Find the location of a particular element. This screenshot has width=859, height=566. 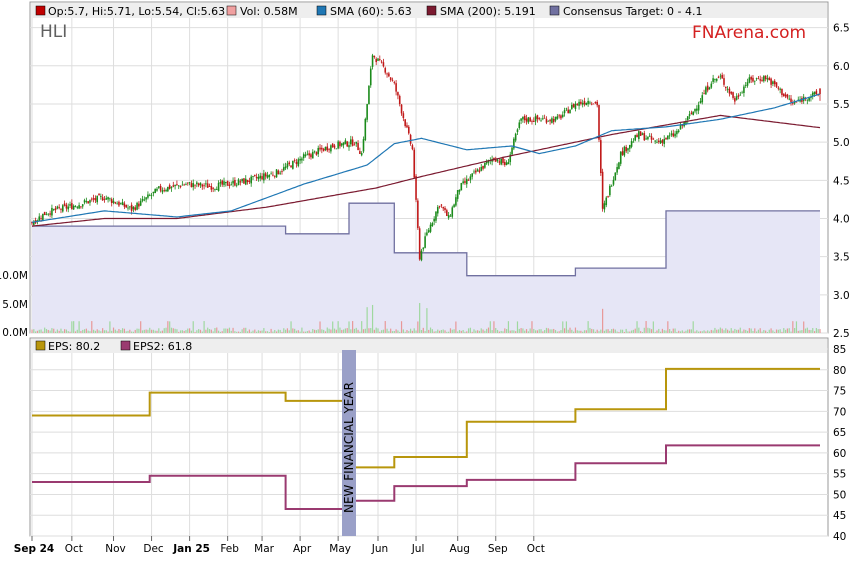

eps2-line is located at coordinates (426, 477).